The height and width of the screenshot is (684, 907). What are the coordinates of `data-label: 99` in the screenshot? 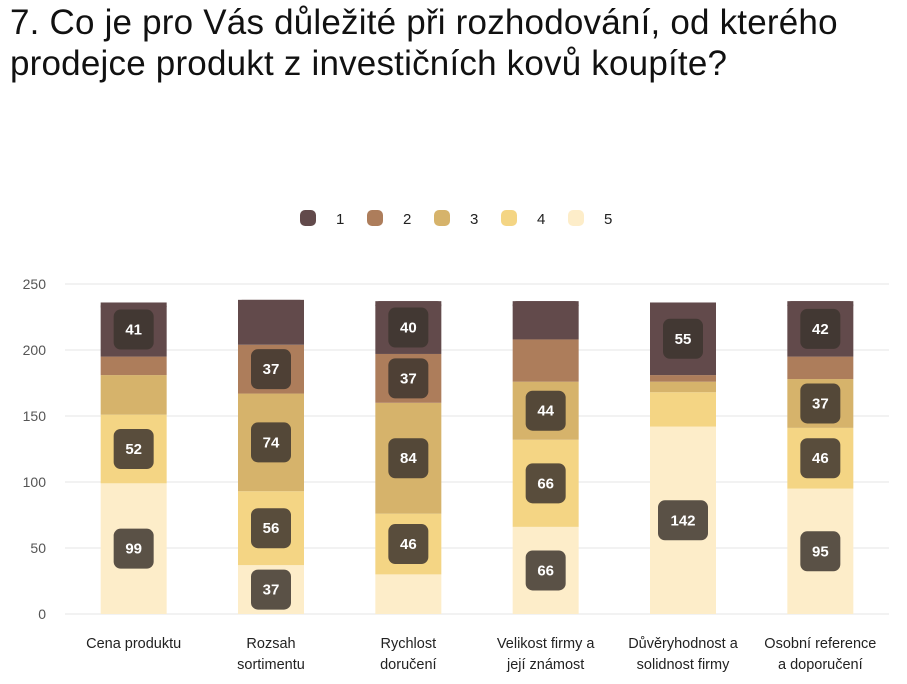 It's located at (133, 549).